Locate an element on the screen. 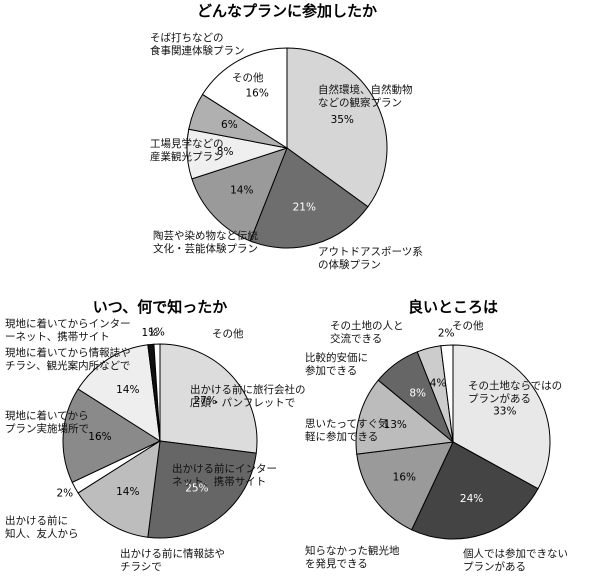  category-label: 現地に着いてから情報誌や チラシ、観光案内所などで is located at coordinates (68, 359).